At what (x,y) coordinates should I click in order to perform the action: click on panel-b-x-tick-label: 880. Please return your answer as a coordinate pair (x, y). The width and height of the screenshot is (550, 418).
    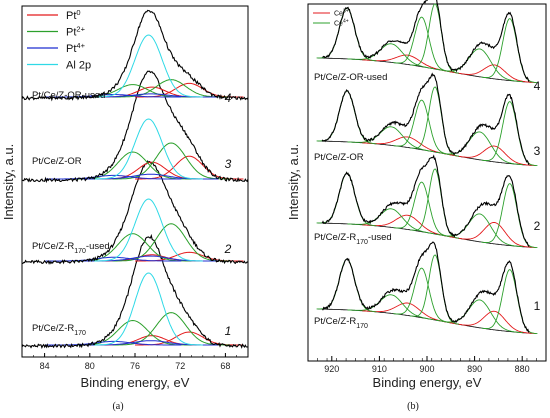
    Looking at the image, I should click on (522, 369).